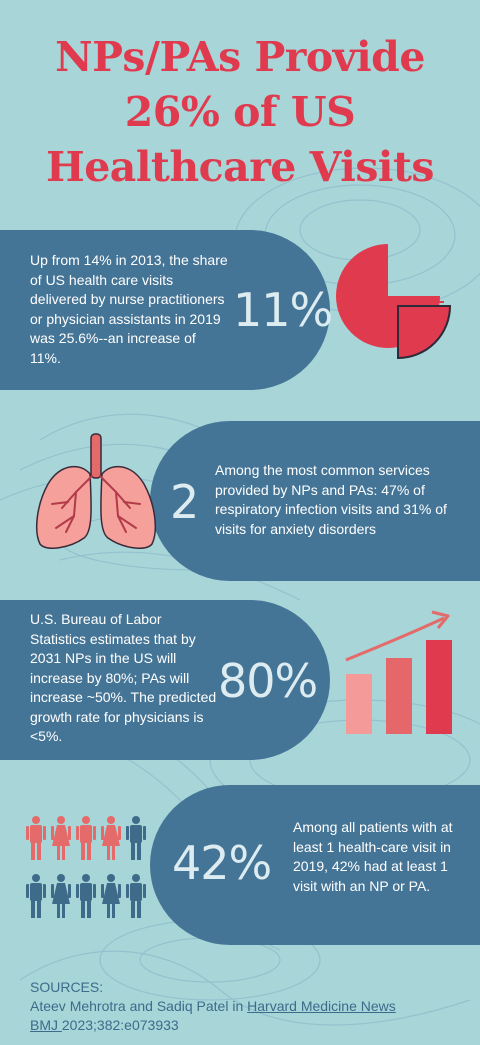 The height and width of the screenshot is (1045, 480). What do you see at coordinates (268, 681) in the screenshot?
I see `stat-3-number: 80%` at bounding box center [268, 681].